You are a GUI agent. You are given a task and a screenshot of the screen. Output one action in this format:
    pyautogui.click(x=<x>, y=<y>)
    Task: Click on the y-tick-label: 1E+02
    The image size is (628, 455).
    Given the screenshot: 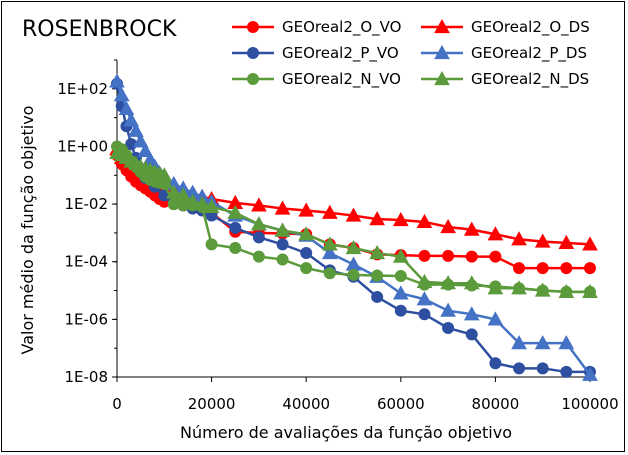 What is the action you would take?
    pyautogui.click(x=82, y=89)
    